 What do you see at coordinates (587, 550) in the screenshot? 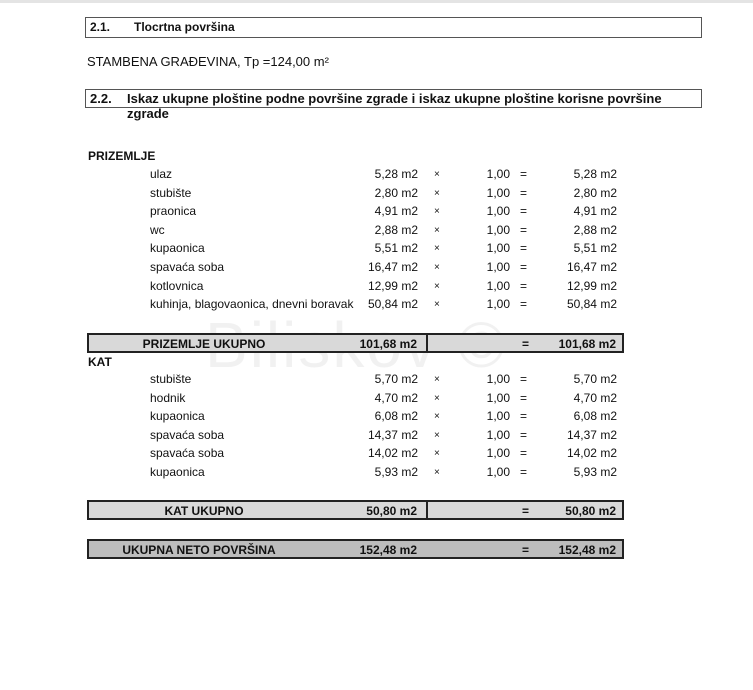
I see `total-result: 152,48 m2` at bounding box center [587, 550].